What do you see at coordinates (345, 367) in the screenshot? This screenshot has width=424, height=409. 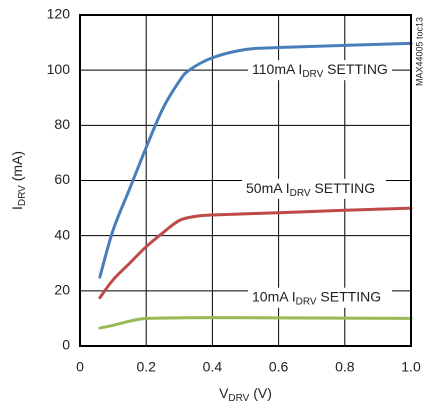 I see `x-tick-label: 0.8` at bounding box center [345, 367].